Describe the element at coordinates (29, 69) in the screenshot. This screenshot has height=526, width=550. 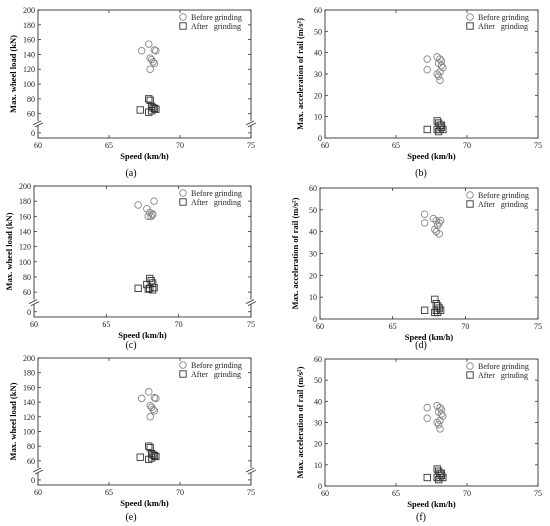
I see `y-tick-label: 120` at that location.